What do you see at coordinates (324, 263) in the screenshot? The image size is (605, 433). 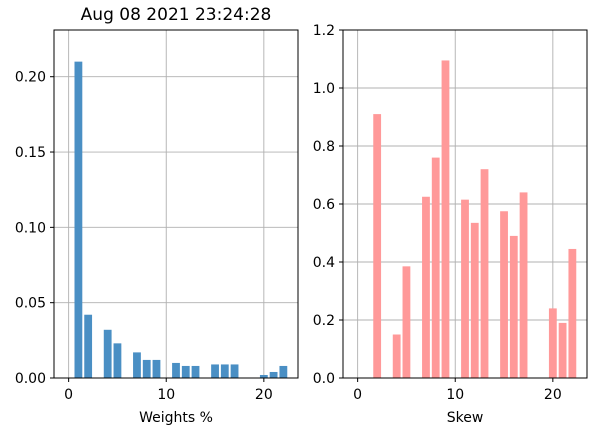 I see `y-tick-label: 0.4` at bounding box center [324, 263].